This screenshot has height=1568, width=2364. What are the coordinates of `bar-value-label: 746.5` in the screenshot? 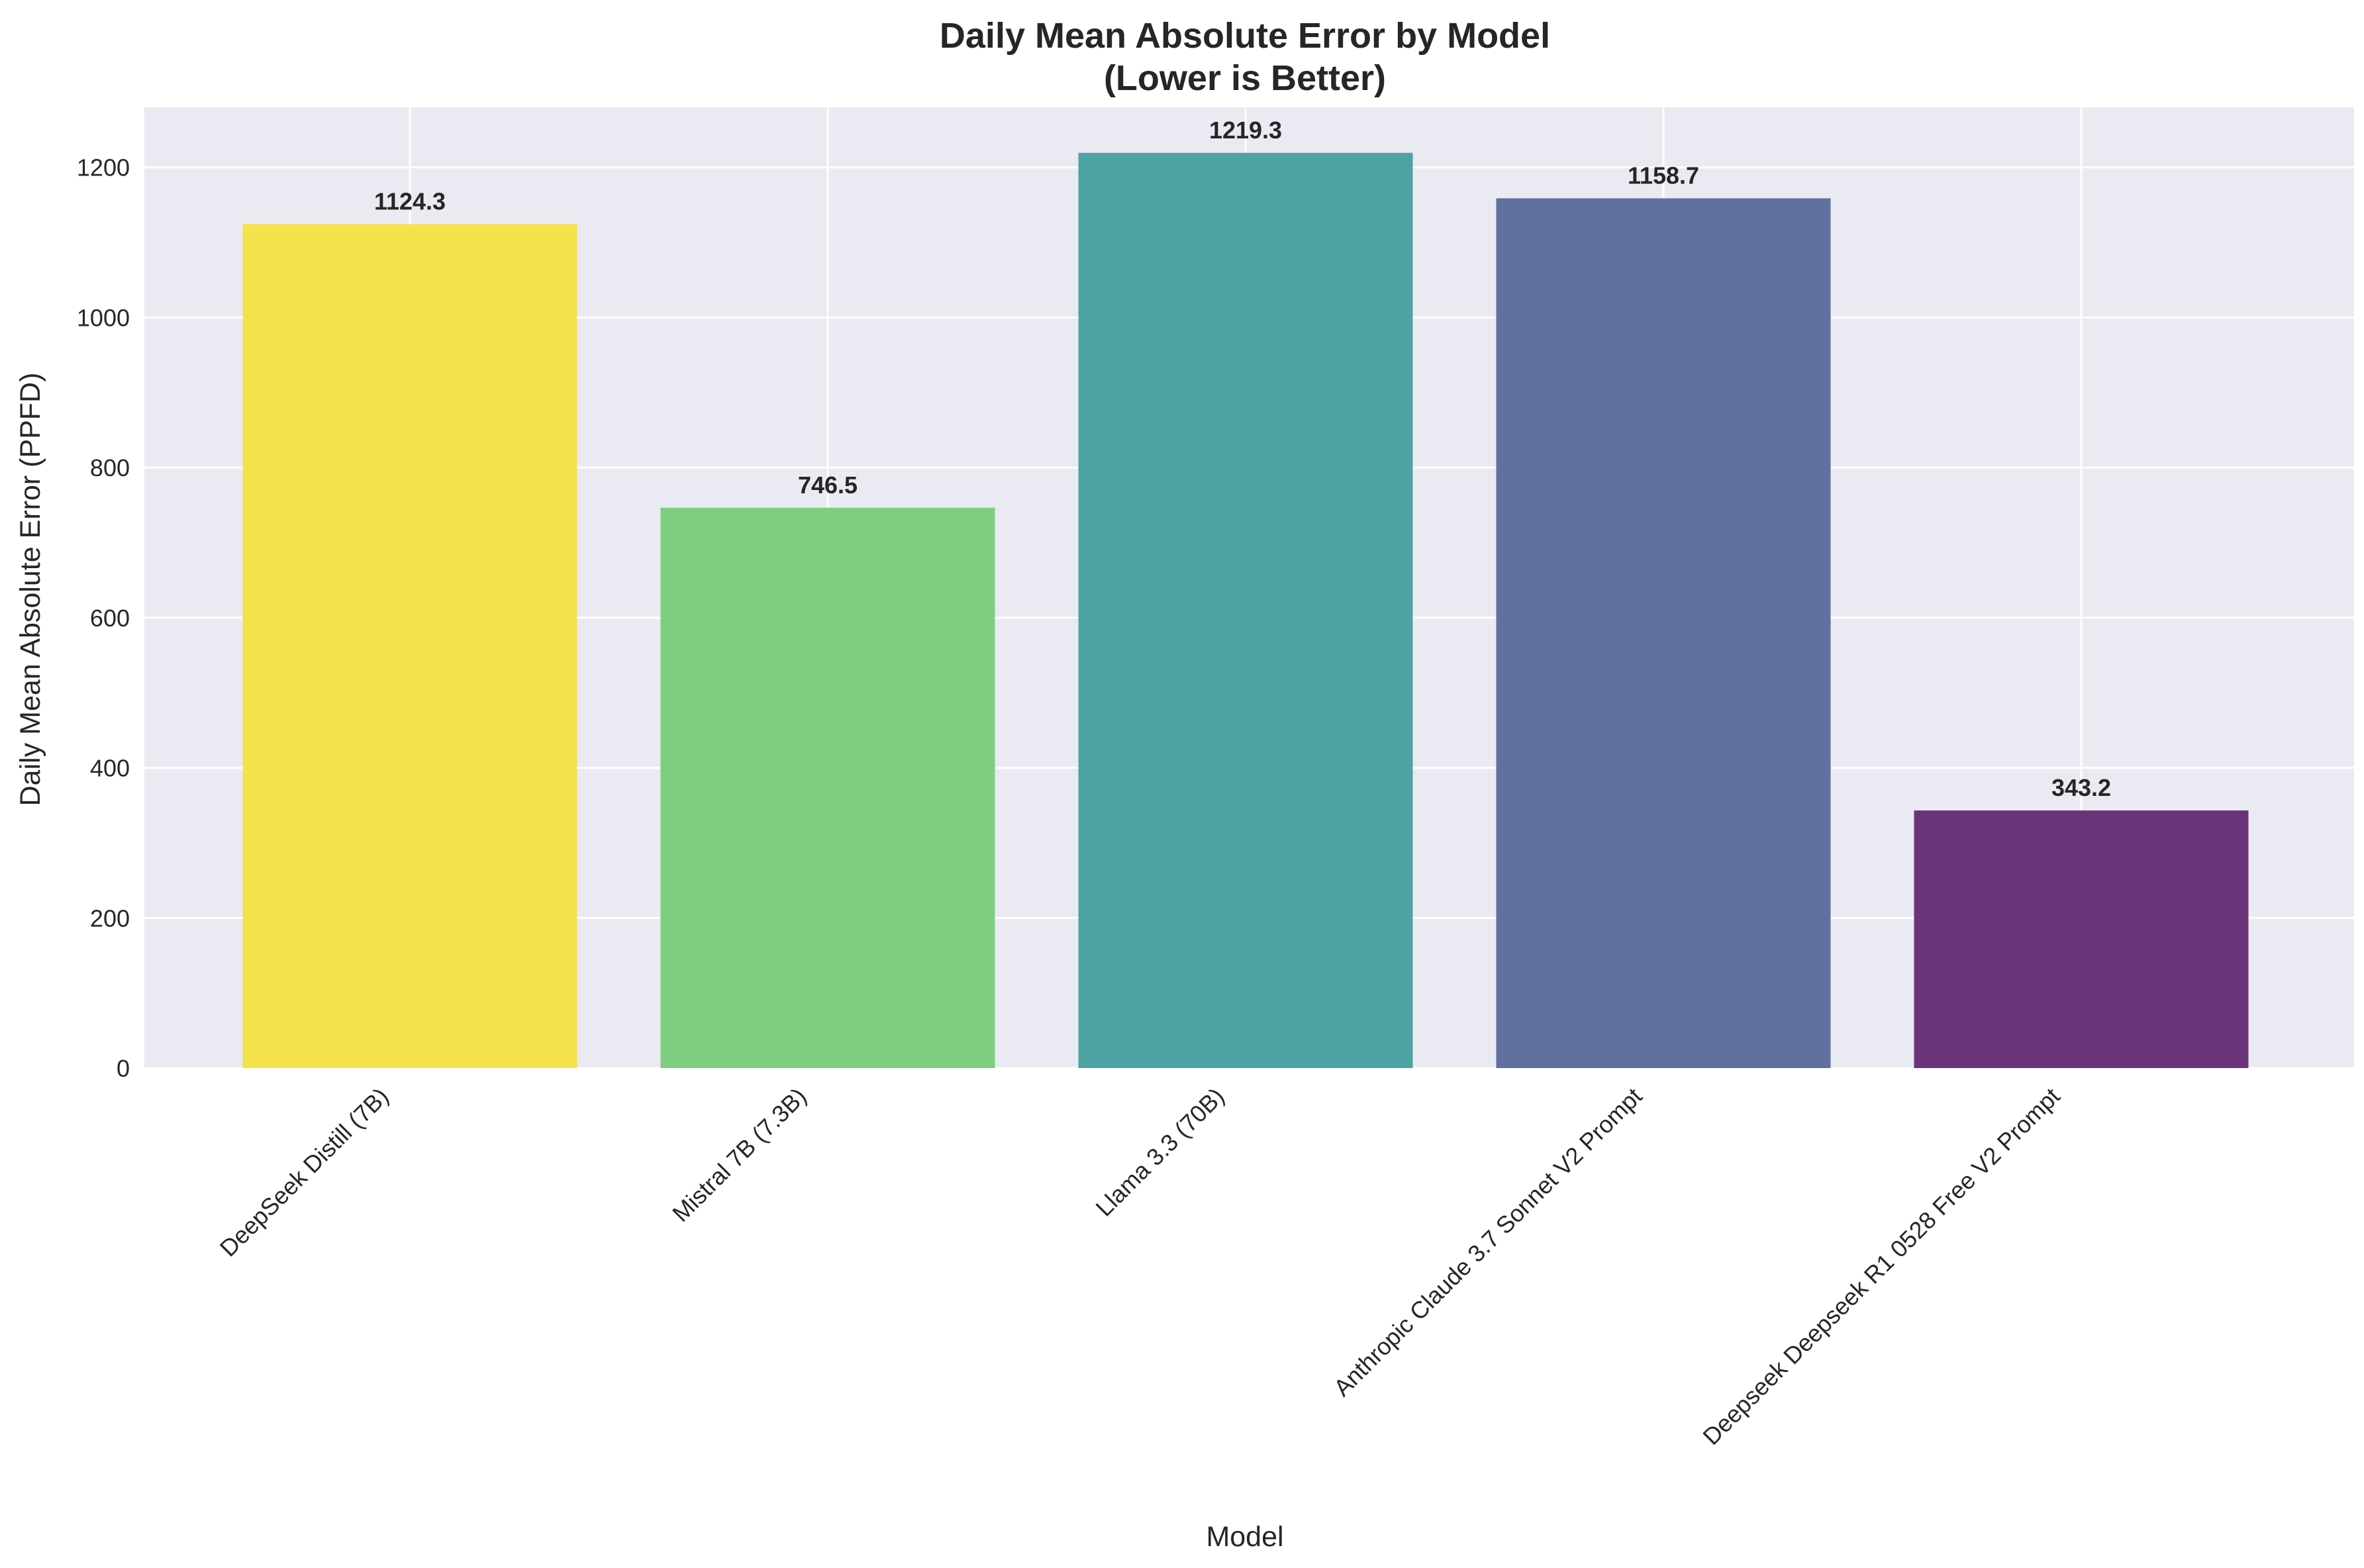 It's located at (828, 485).